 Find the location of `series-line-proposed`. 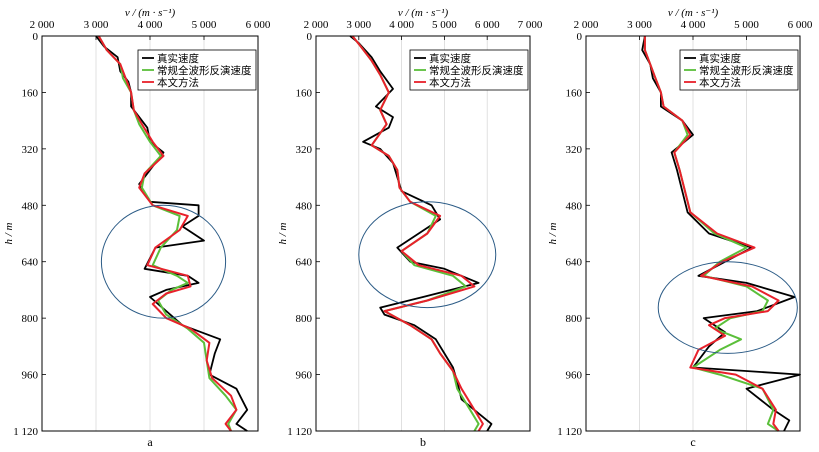

series-line-proposed is located at coordinates (417, 233).